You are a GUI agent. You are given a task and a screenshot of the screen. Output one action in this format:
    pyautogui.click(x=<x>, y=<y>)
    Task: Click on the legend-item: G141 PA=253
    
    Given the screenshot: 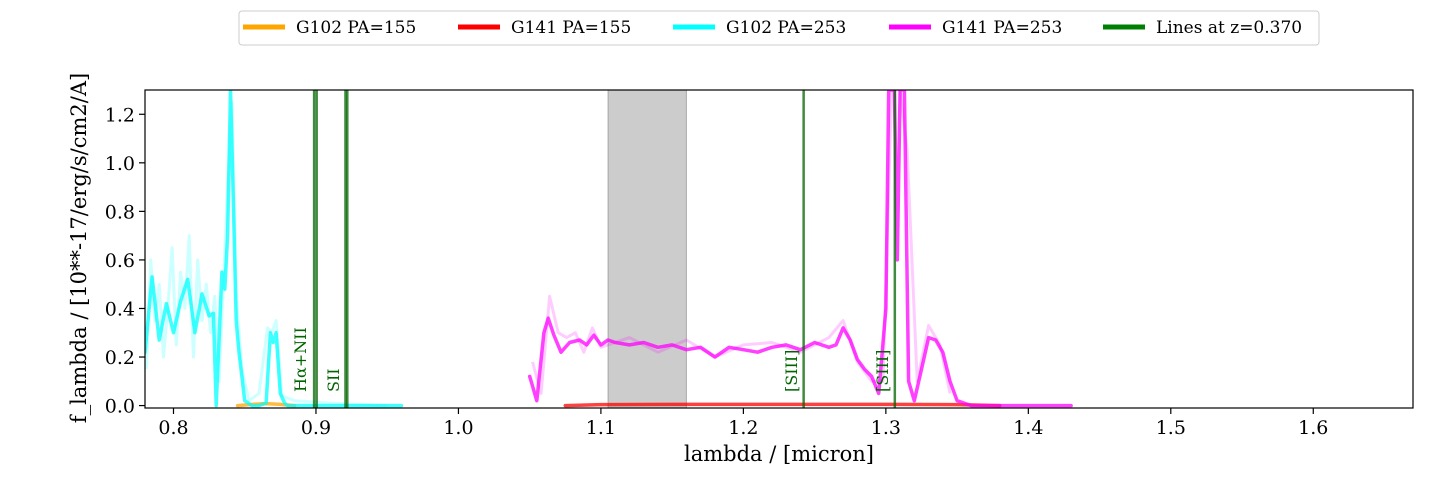 What is the action you would take?
    pyautogui.click(x=975, y=28)
    